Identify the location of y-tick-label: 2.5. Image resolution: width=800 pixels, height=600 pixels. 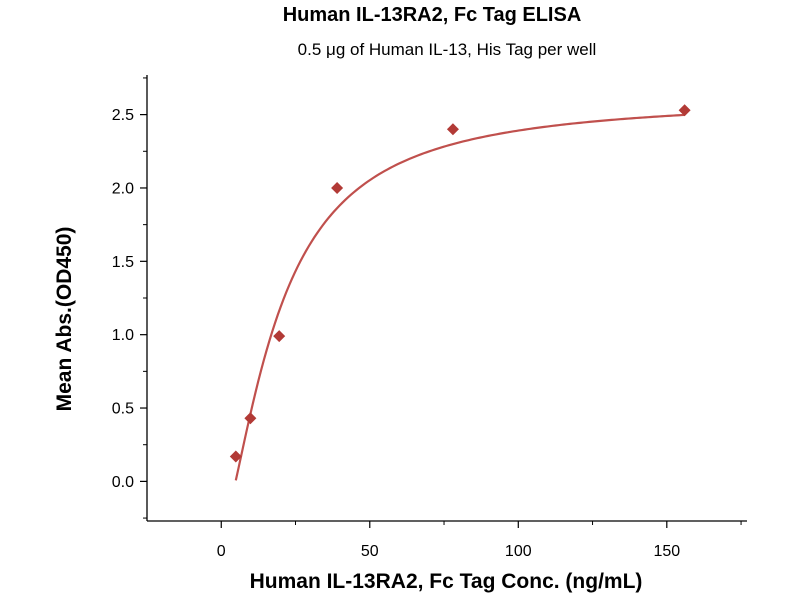
(123, 115).